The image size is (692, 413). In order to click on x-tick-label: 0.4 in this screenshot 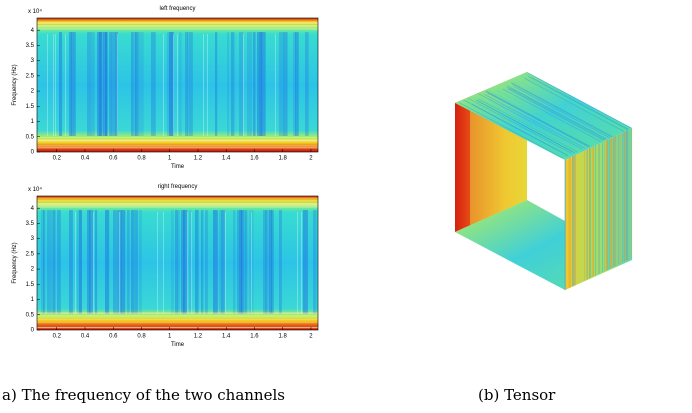, I will do `click(85, 337)`.